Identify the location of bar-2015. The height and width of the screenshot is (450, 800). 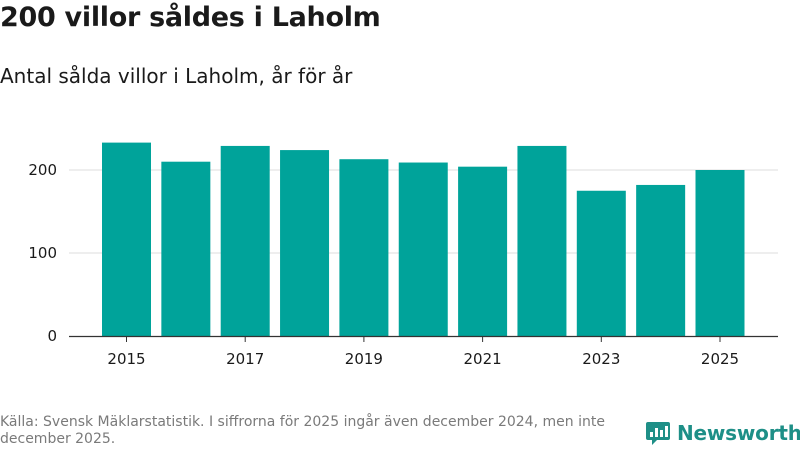
(126, 239).